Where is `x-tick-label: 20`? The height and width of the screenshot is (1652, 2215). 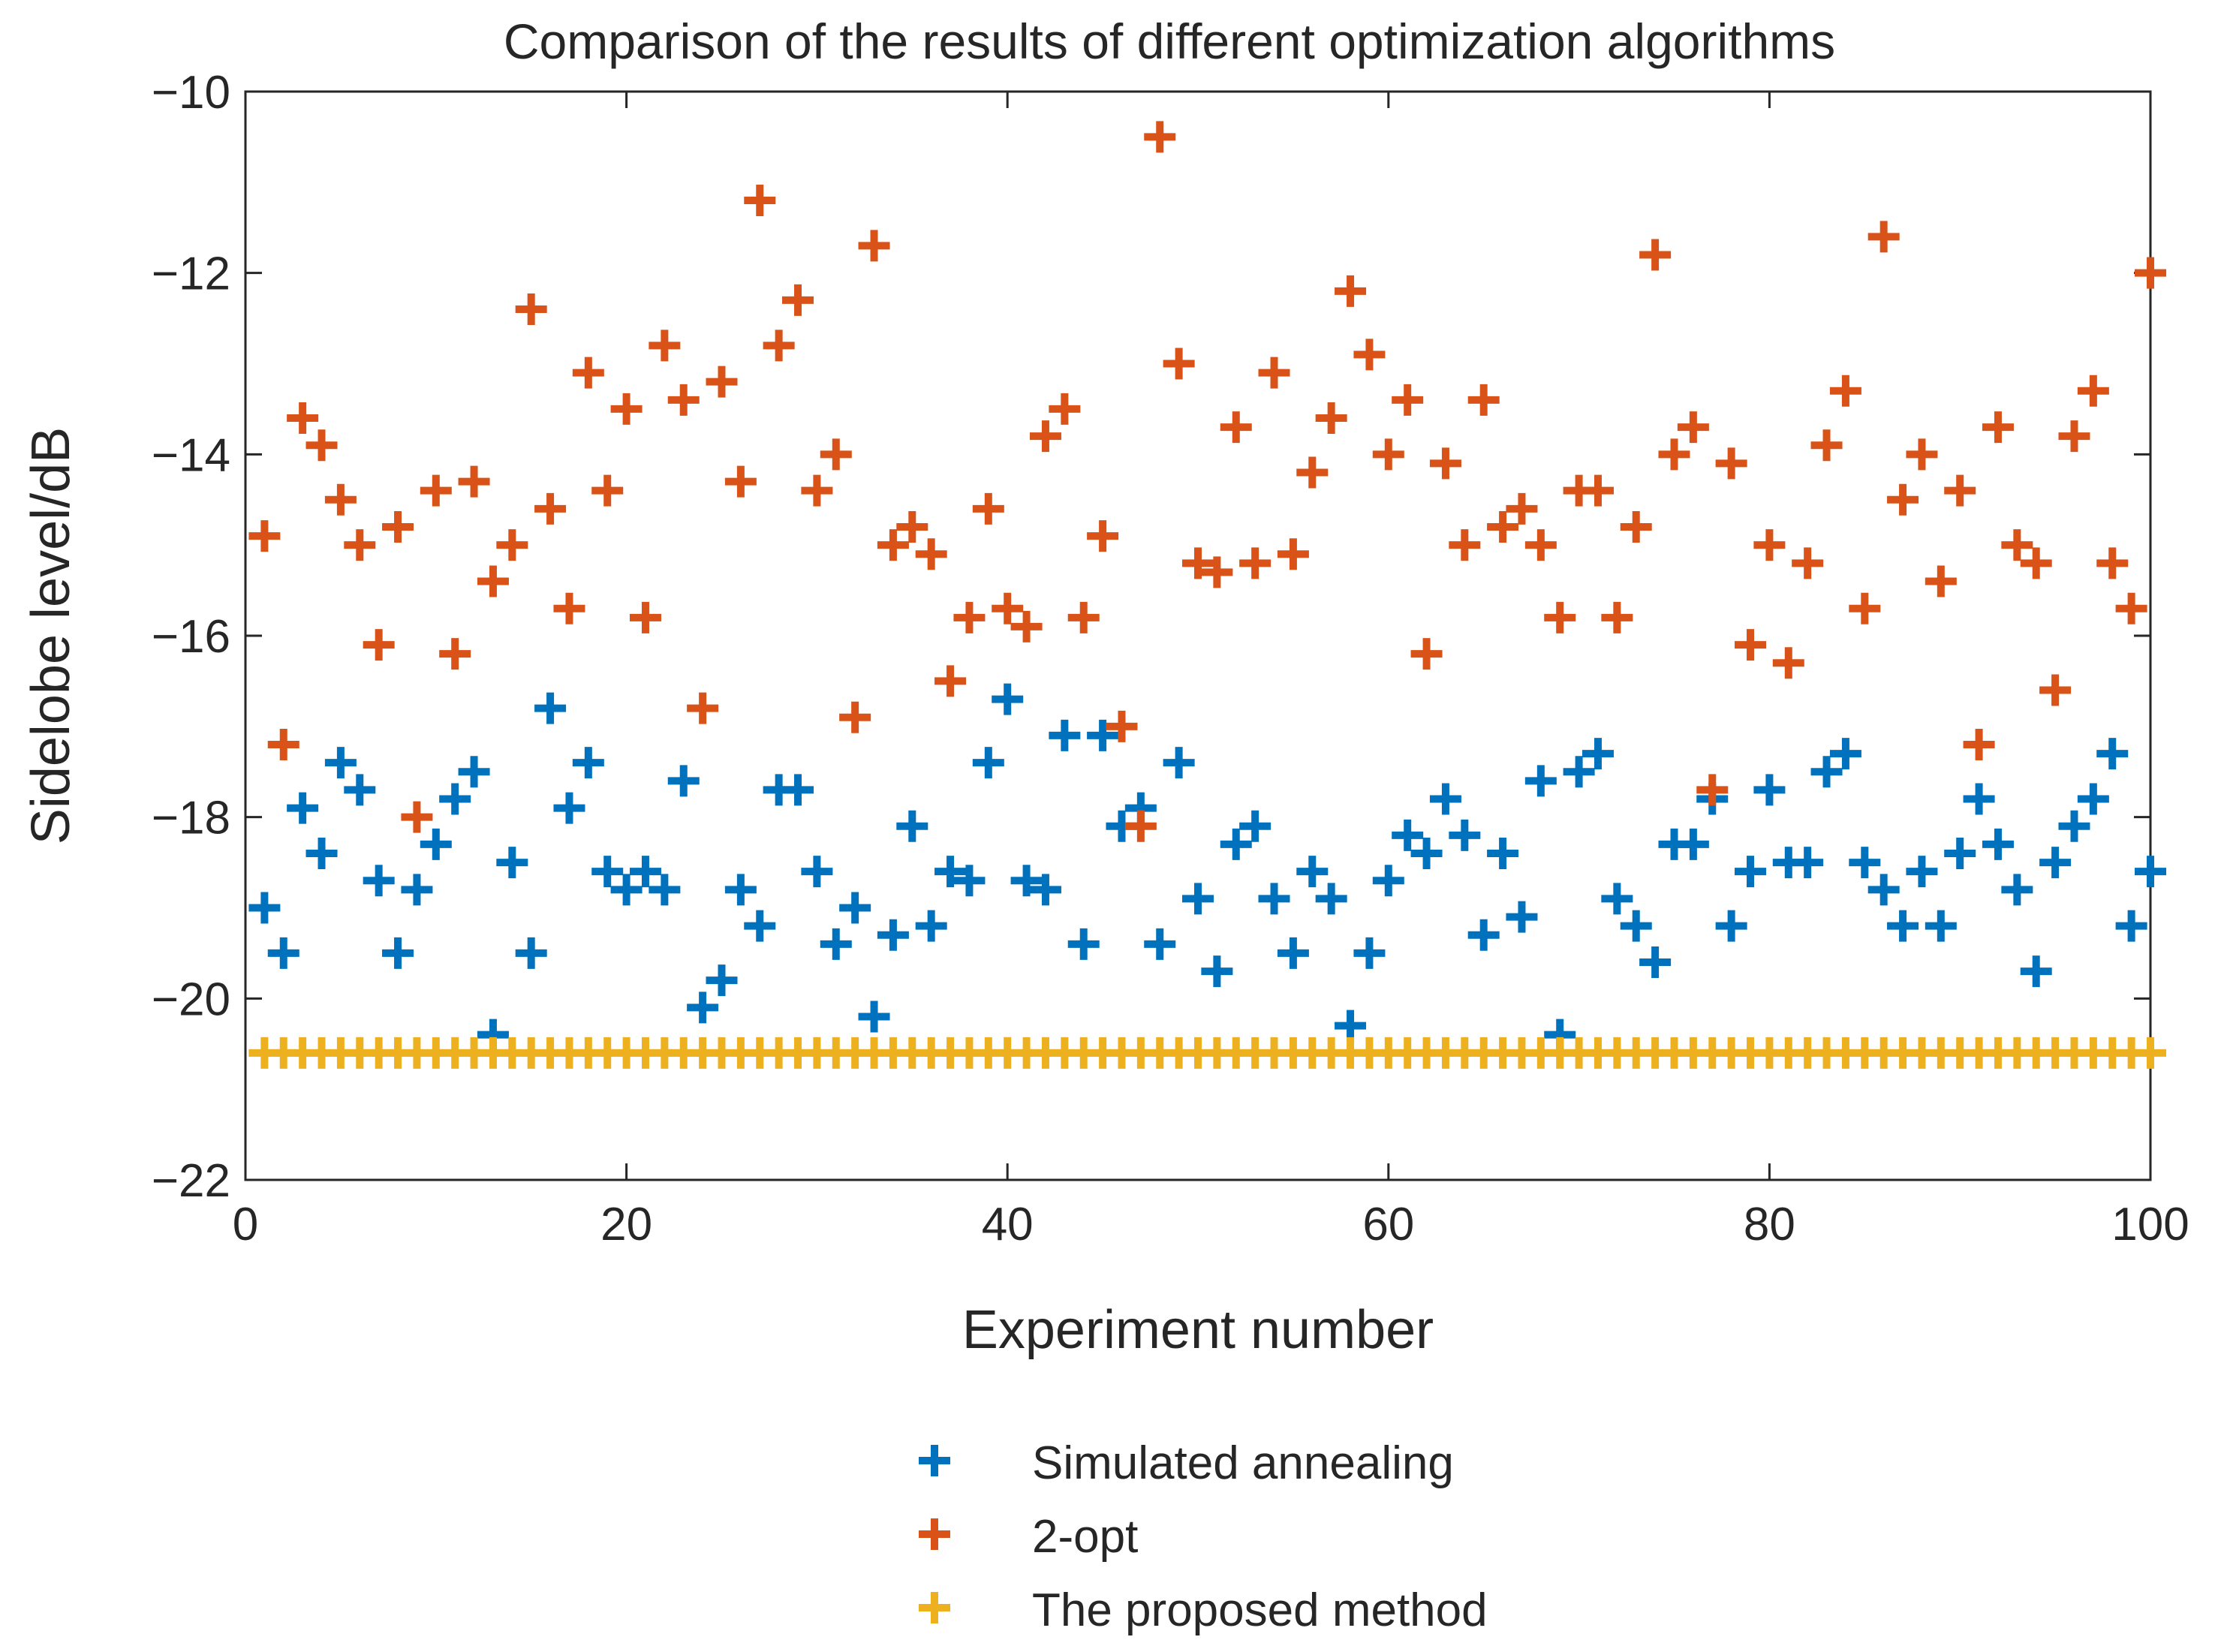 x-tick-label: 20 is located at coordinates (626, 1224).